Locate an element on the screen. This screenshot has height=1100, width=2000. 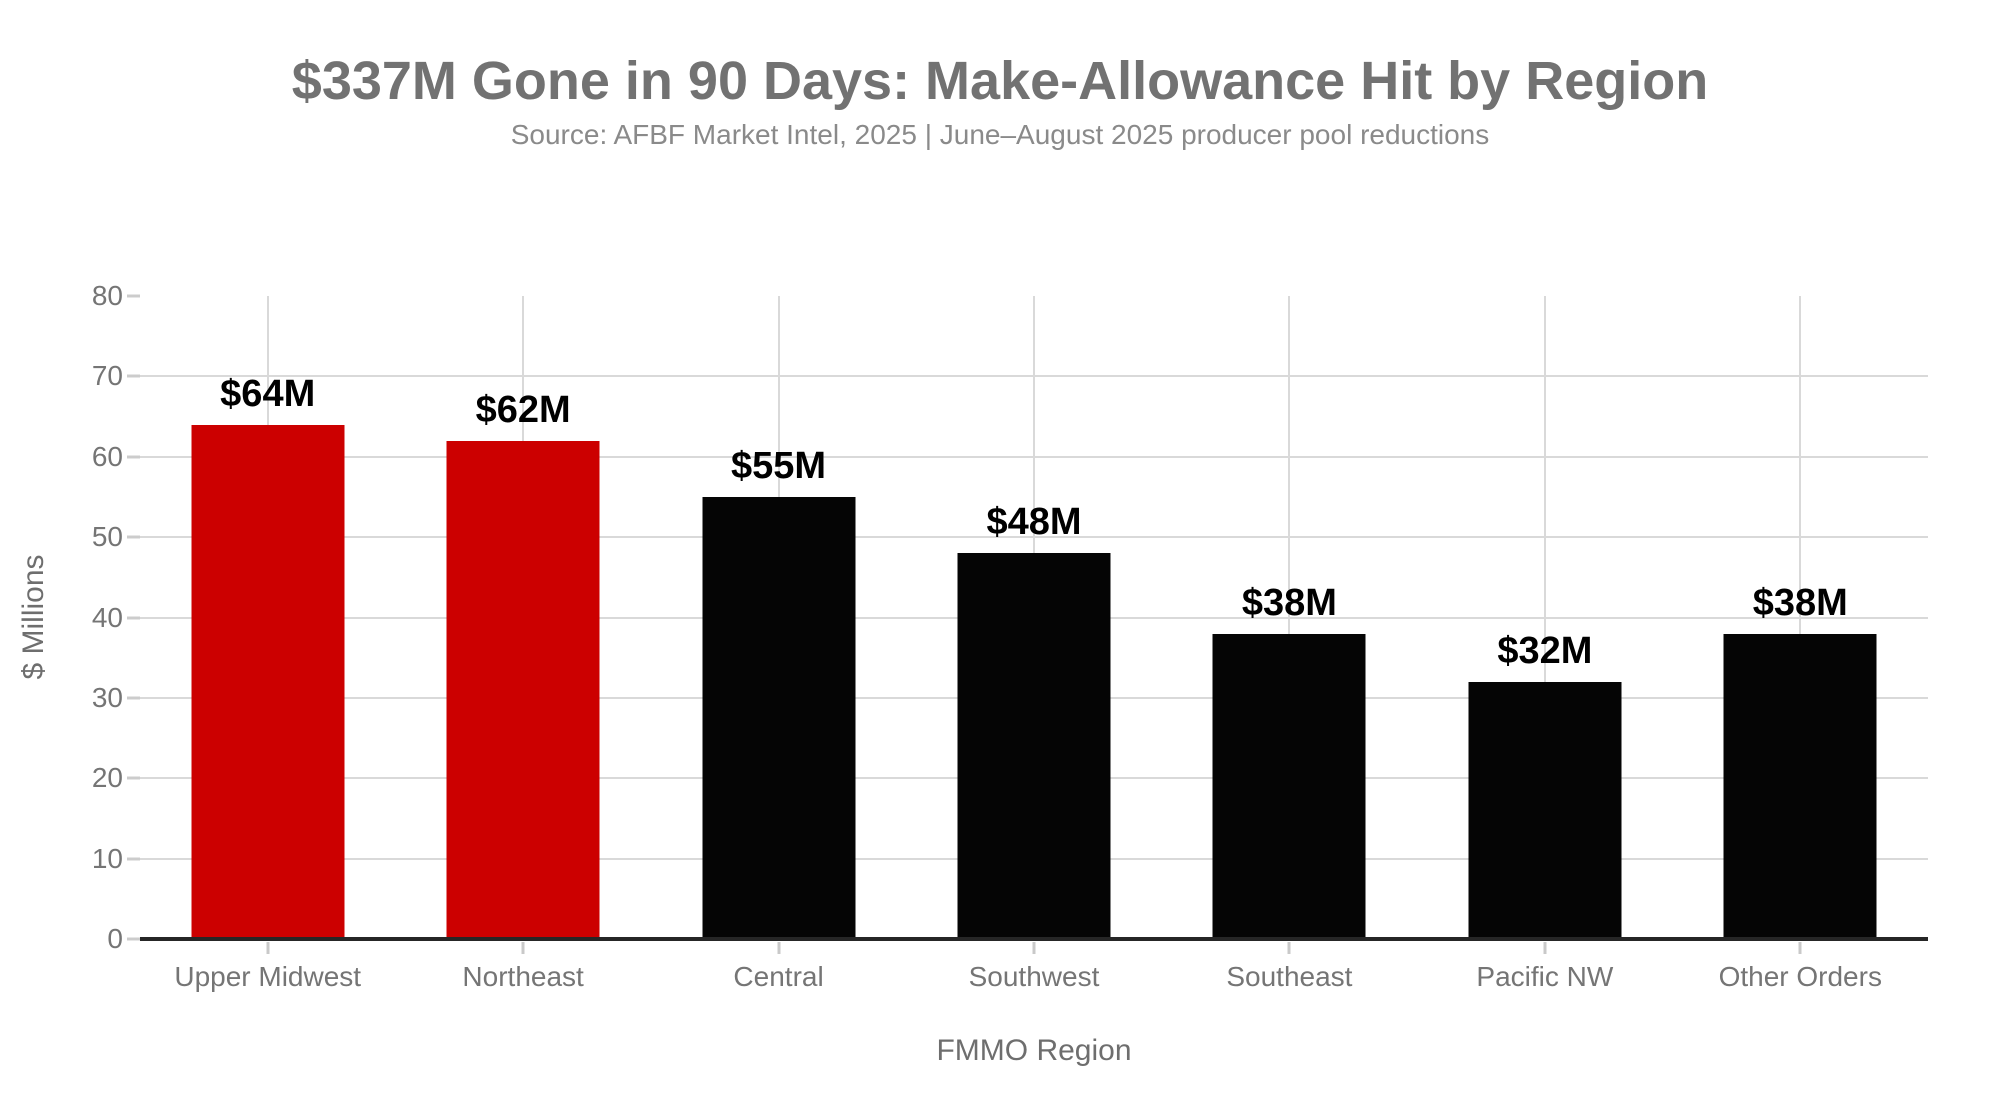
y-axis: 0 10 20 30 40 50 60 70 80 is located at coordinates (70, 617).